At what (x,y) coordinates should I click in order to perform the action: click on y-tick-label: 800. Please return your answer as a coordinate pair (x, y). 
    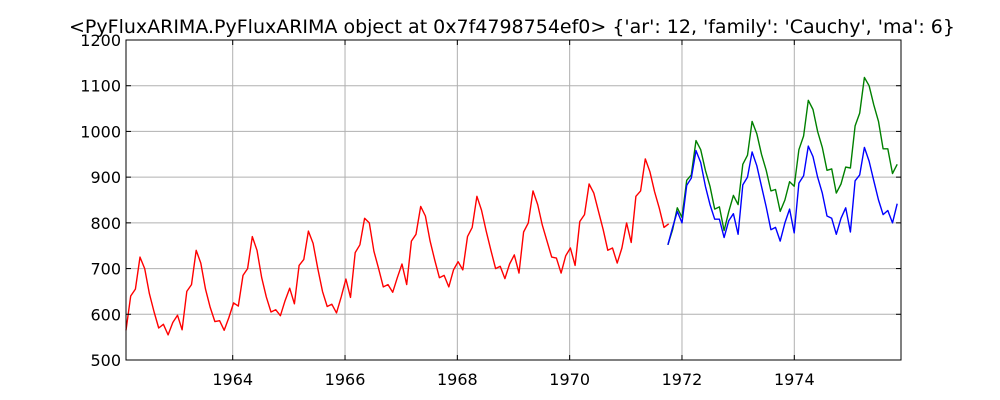
    Looking at the image, I should click on (105, 223).